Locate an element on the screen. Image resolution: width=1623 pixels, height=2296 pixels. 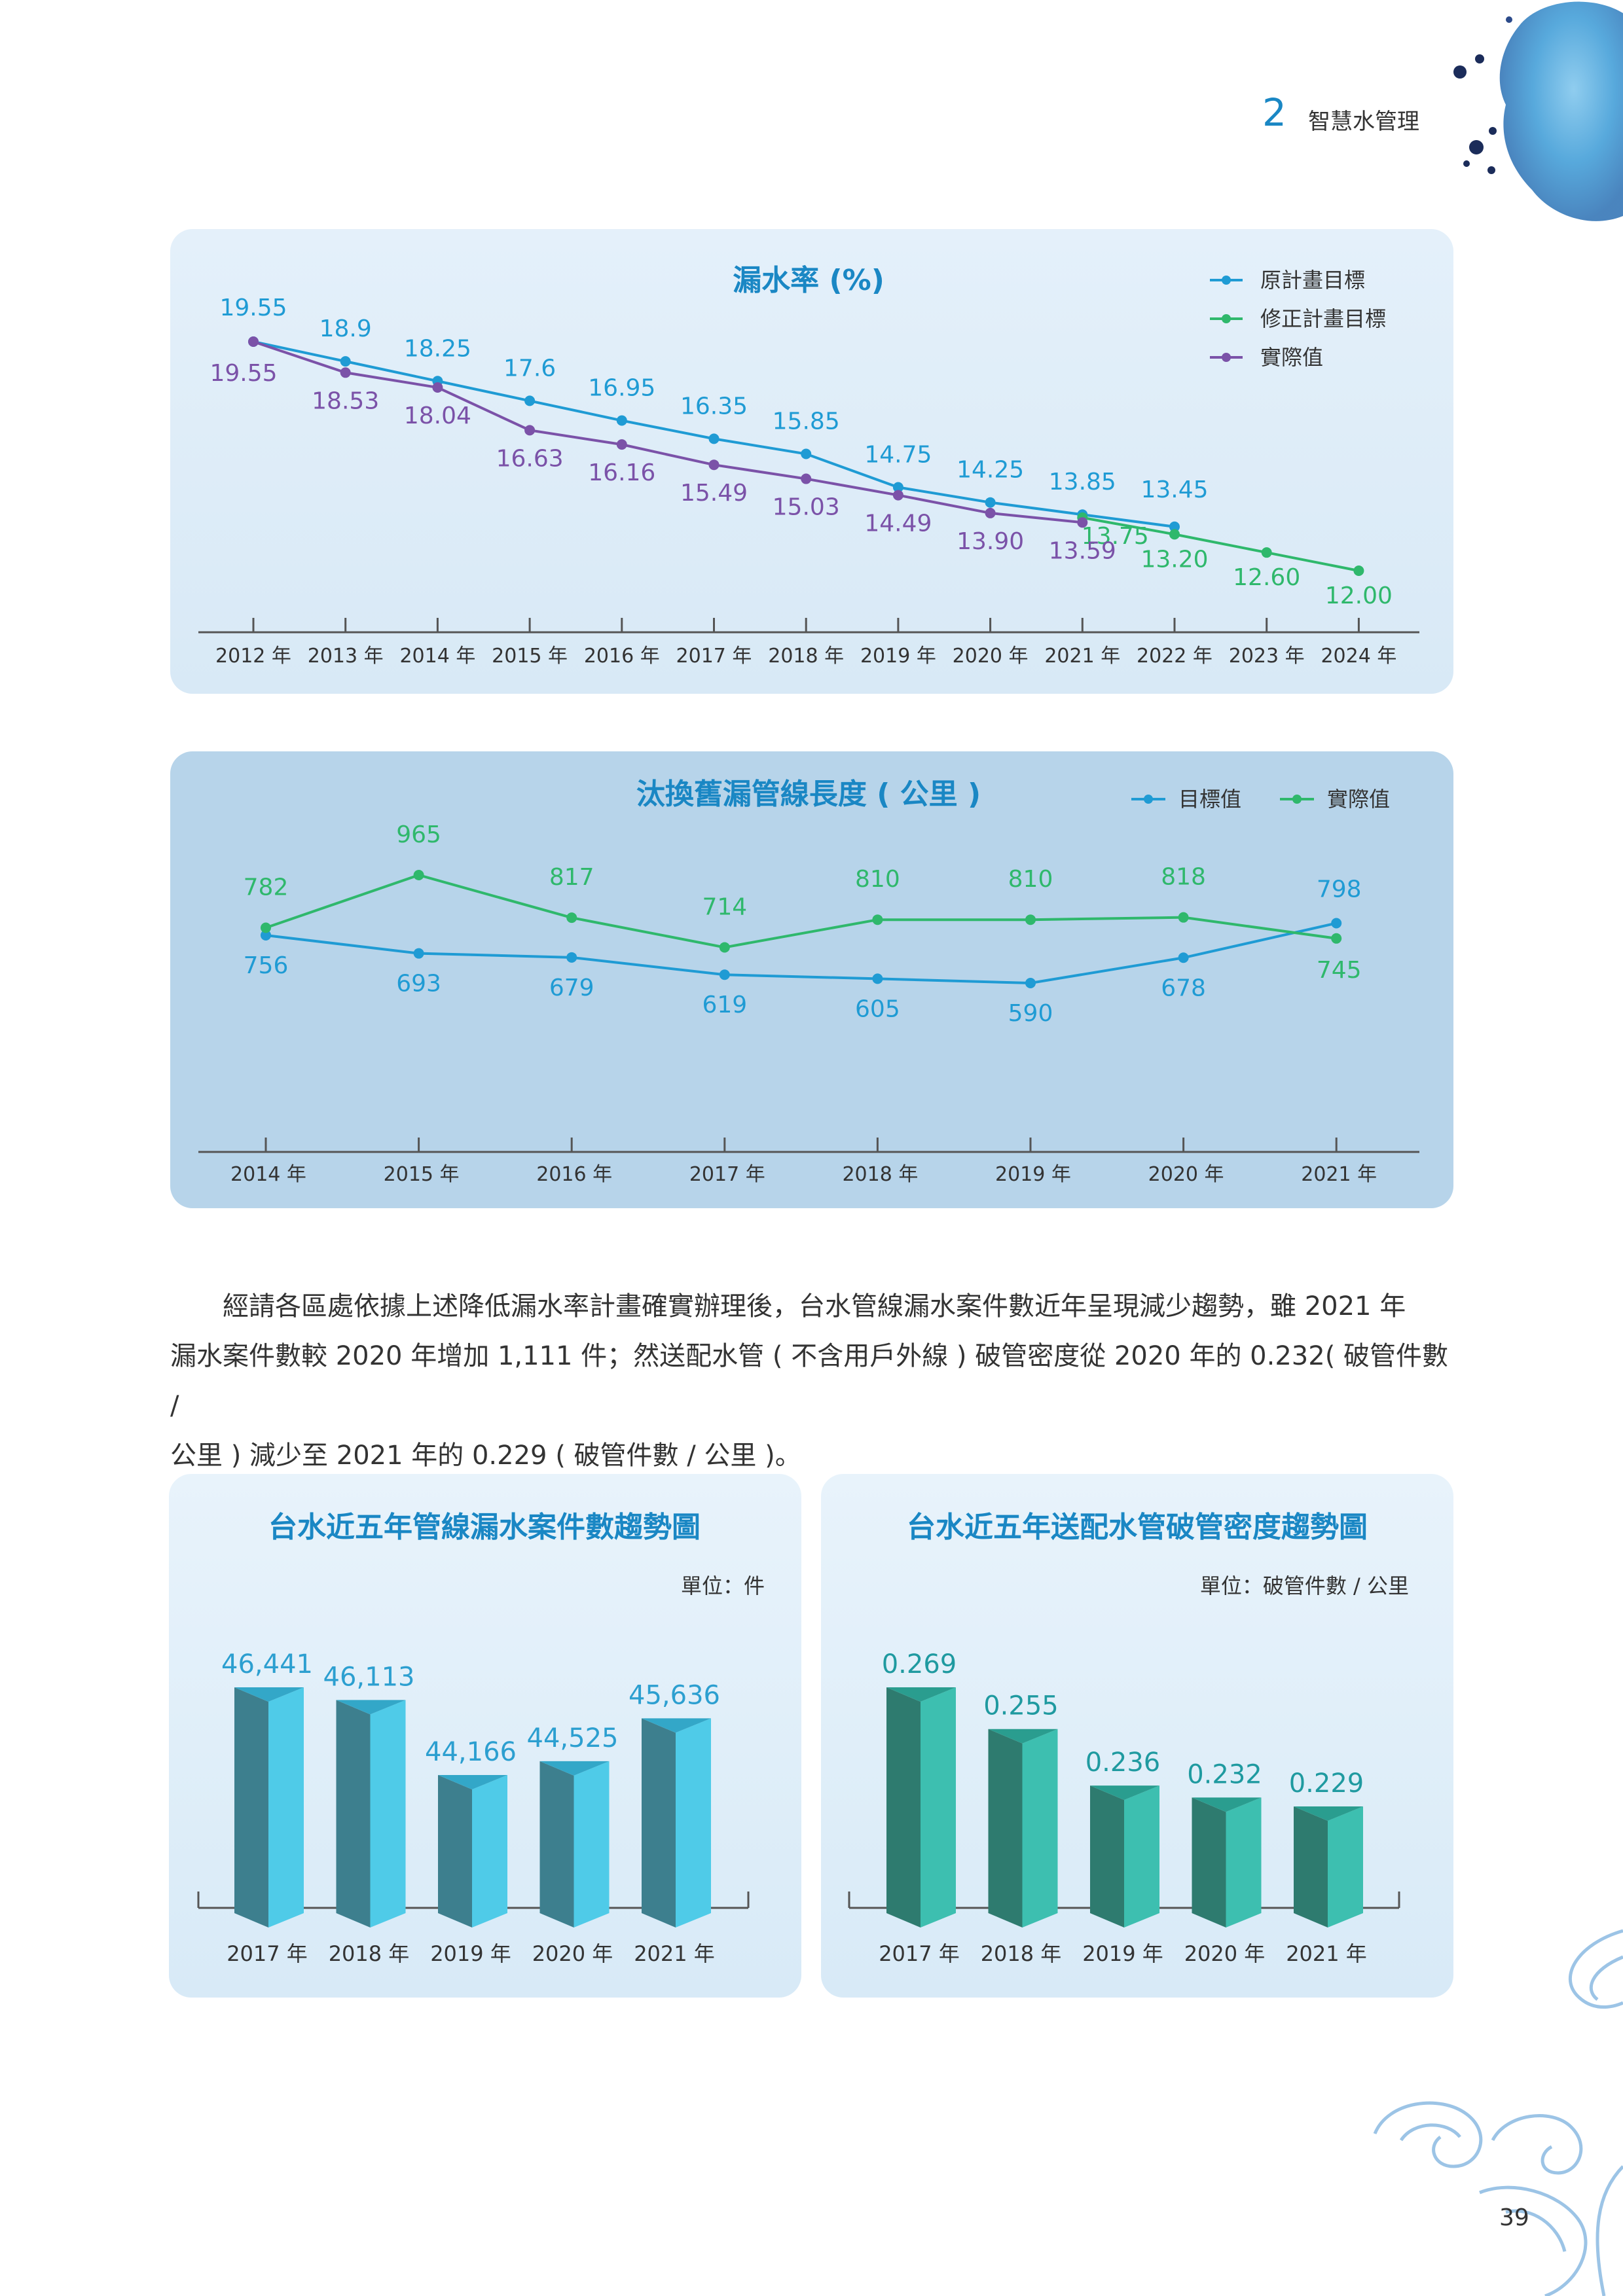
data-label: 13.85 is located at coordinates (1082, 482).